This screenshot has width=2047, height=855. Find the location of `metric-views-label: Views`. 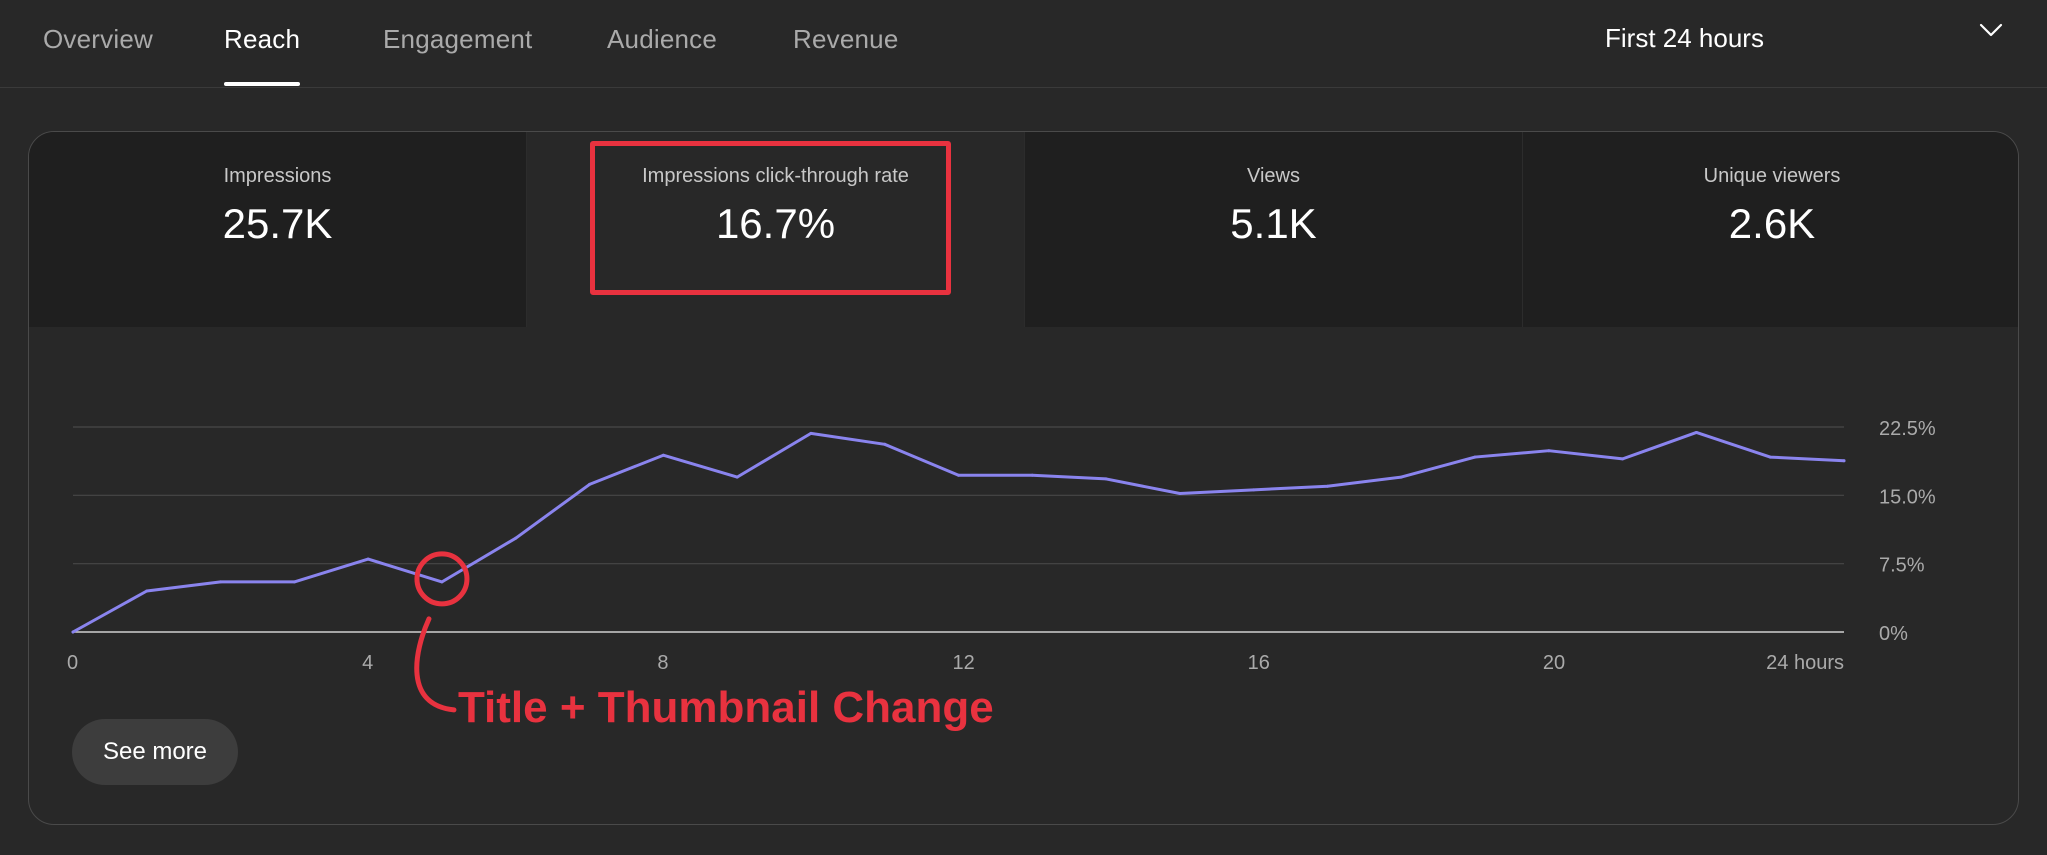

metric-views-label: Views is located at coordinates (1273, 176).